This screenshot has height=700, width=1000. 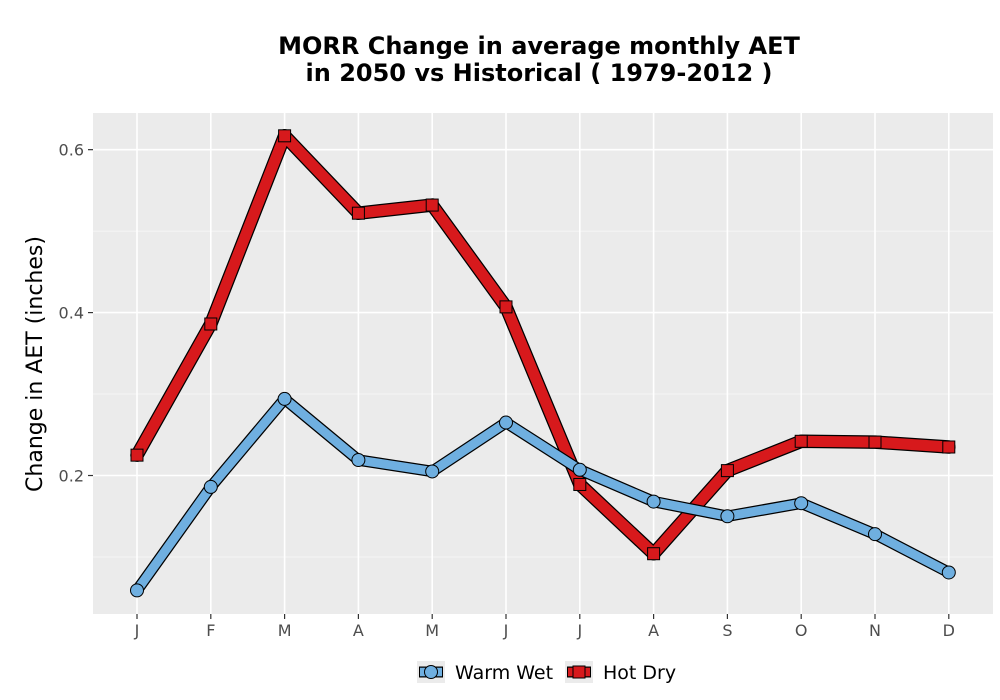 What do you see at coordinates (35, 364) in the screenshot?
I see `y-axis-label: Change in AET (inches)` at bounding box center [35, 364].